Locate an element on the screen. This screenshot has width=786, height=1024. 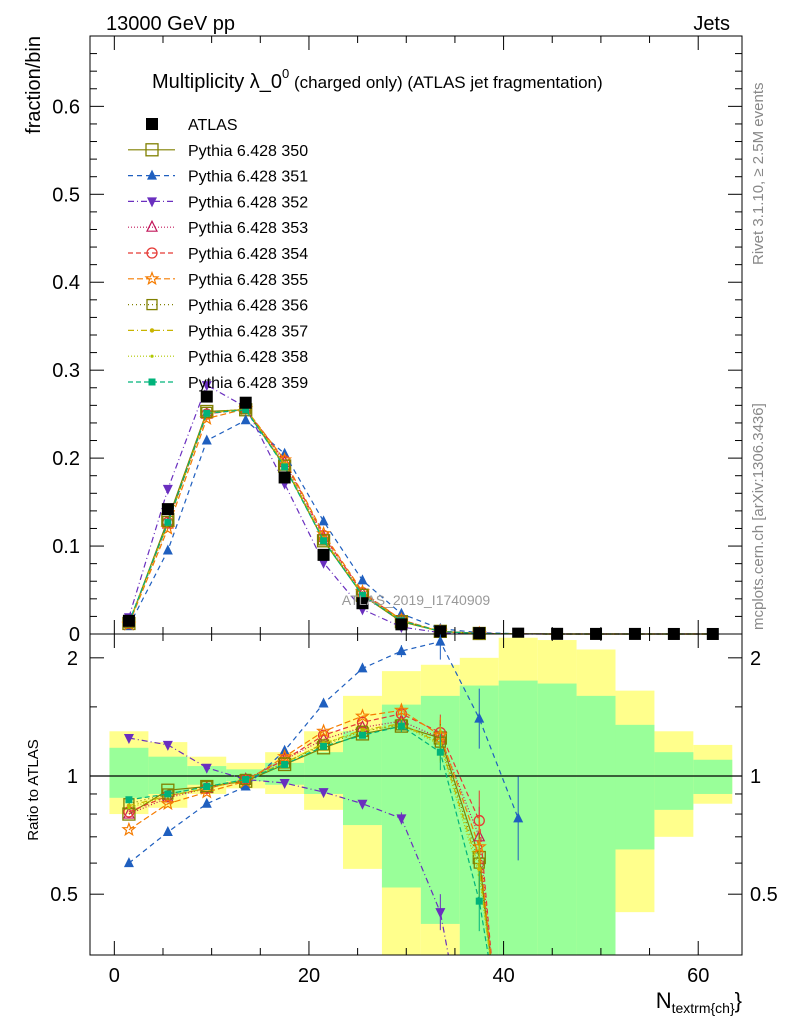
main-ytick-label: 0.1 is located at coordinates (66, 547).